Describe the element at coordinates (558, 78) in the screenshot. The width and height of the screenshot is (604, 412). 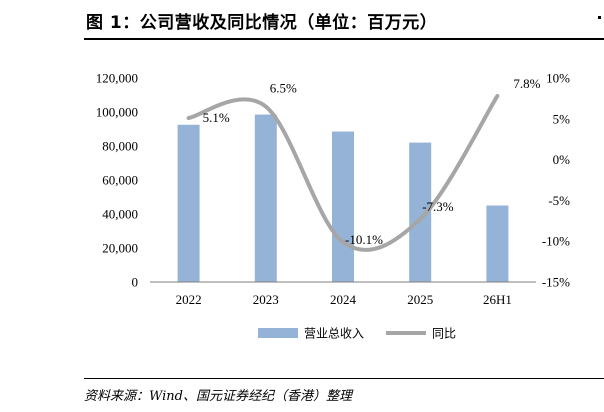
I see `y-right-tick-label: 10%` at that location.